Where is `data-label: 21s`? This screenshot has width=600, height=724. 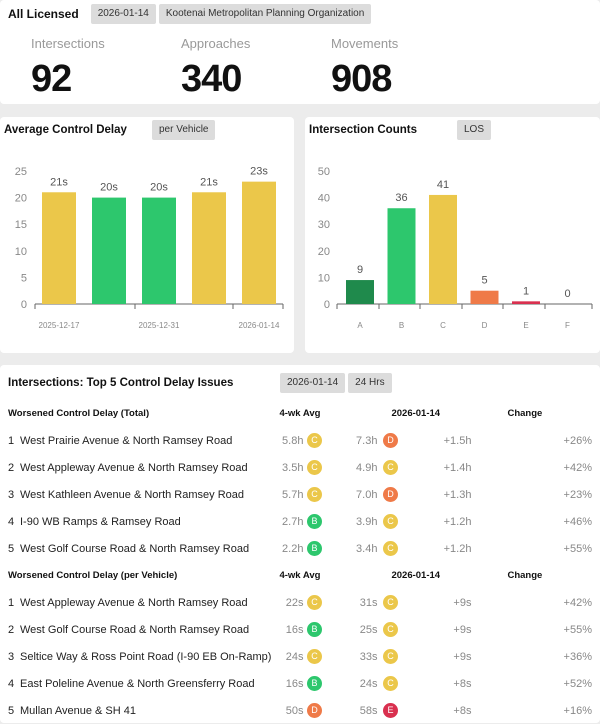 data-label: 21s is located at coordinates (209, 182).